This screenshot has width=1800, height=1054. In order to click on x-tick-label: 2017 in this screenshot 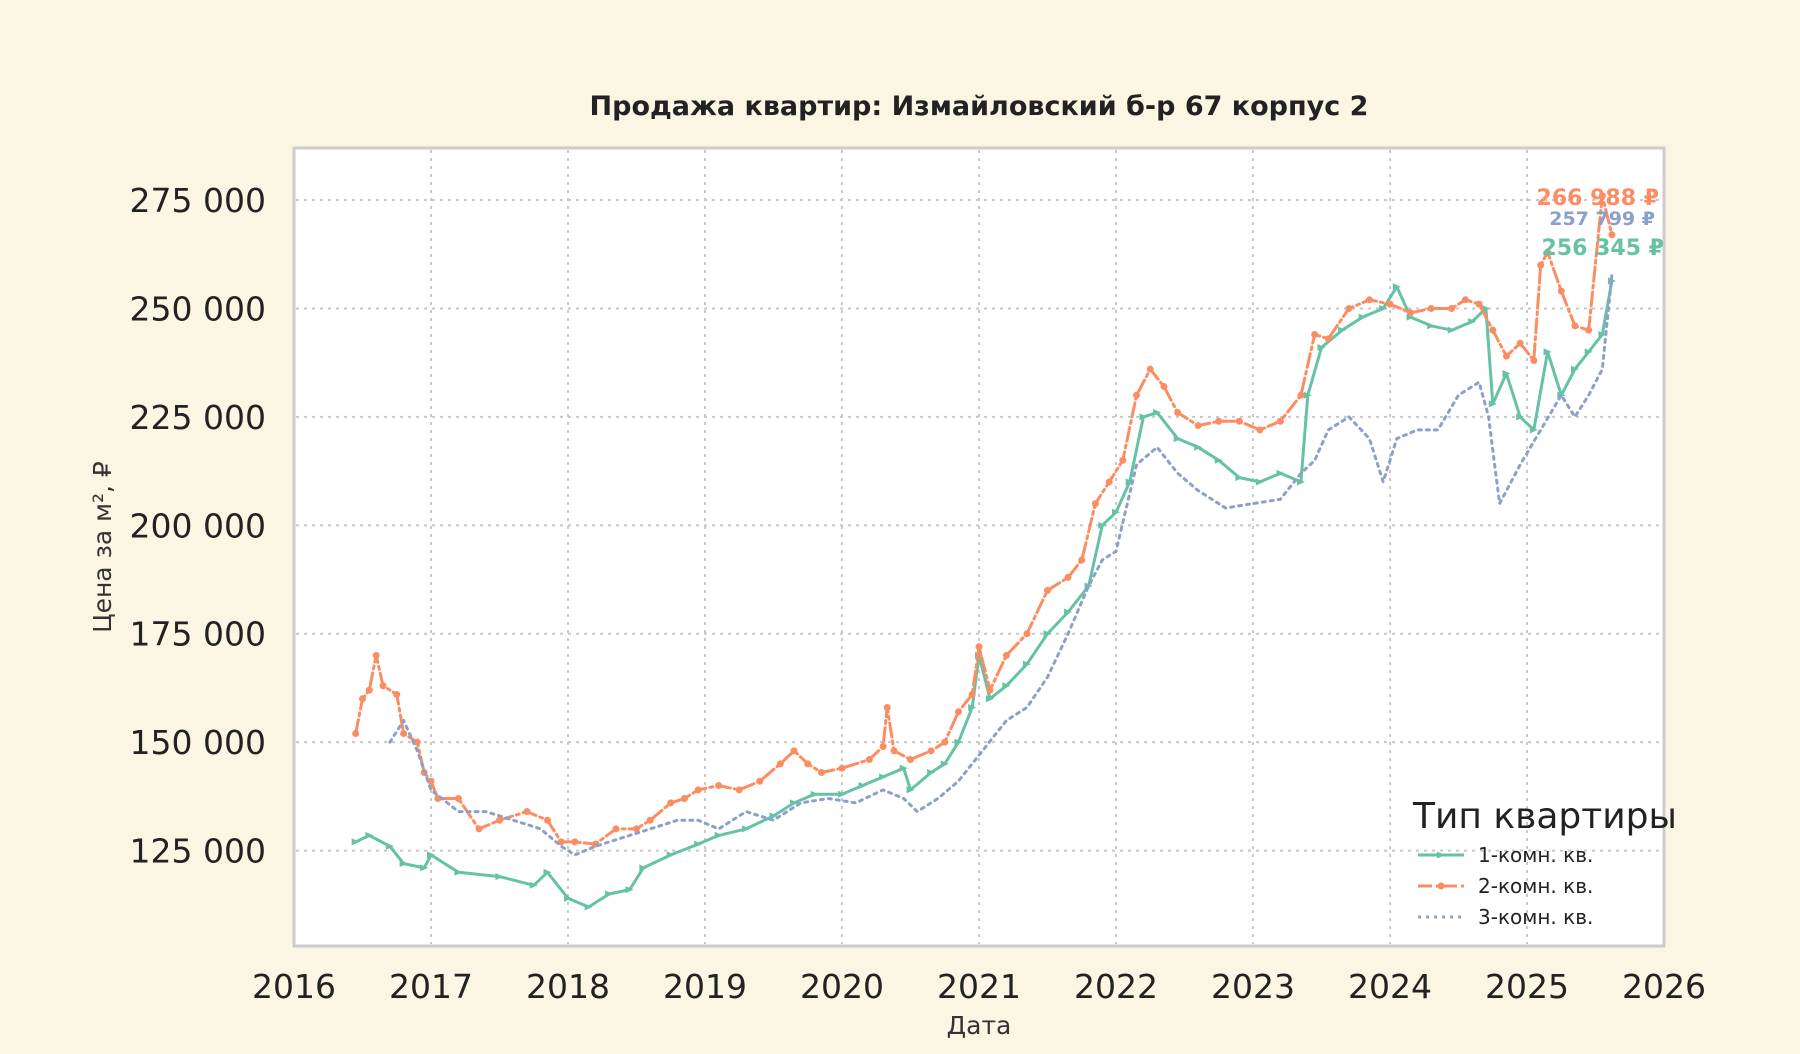, I will do `click(431, 986)`.